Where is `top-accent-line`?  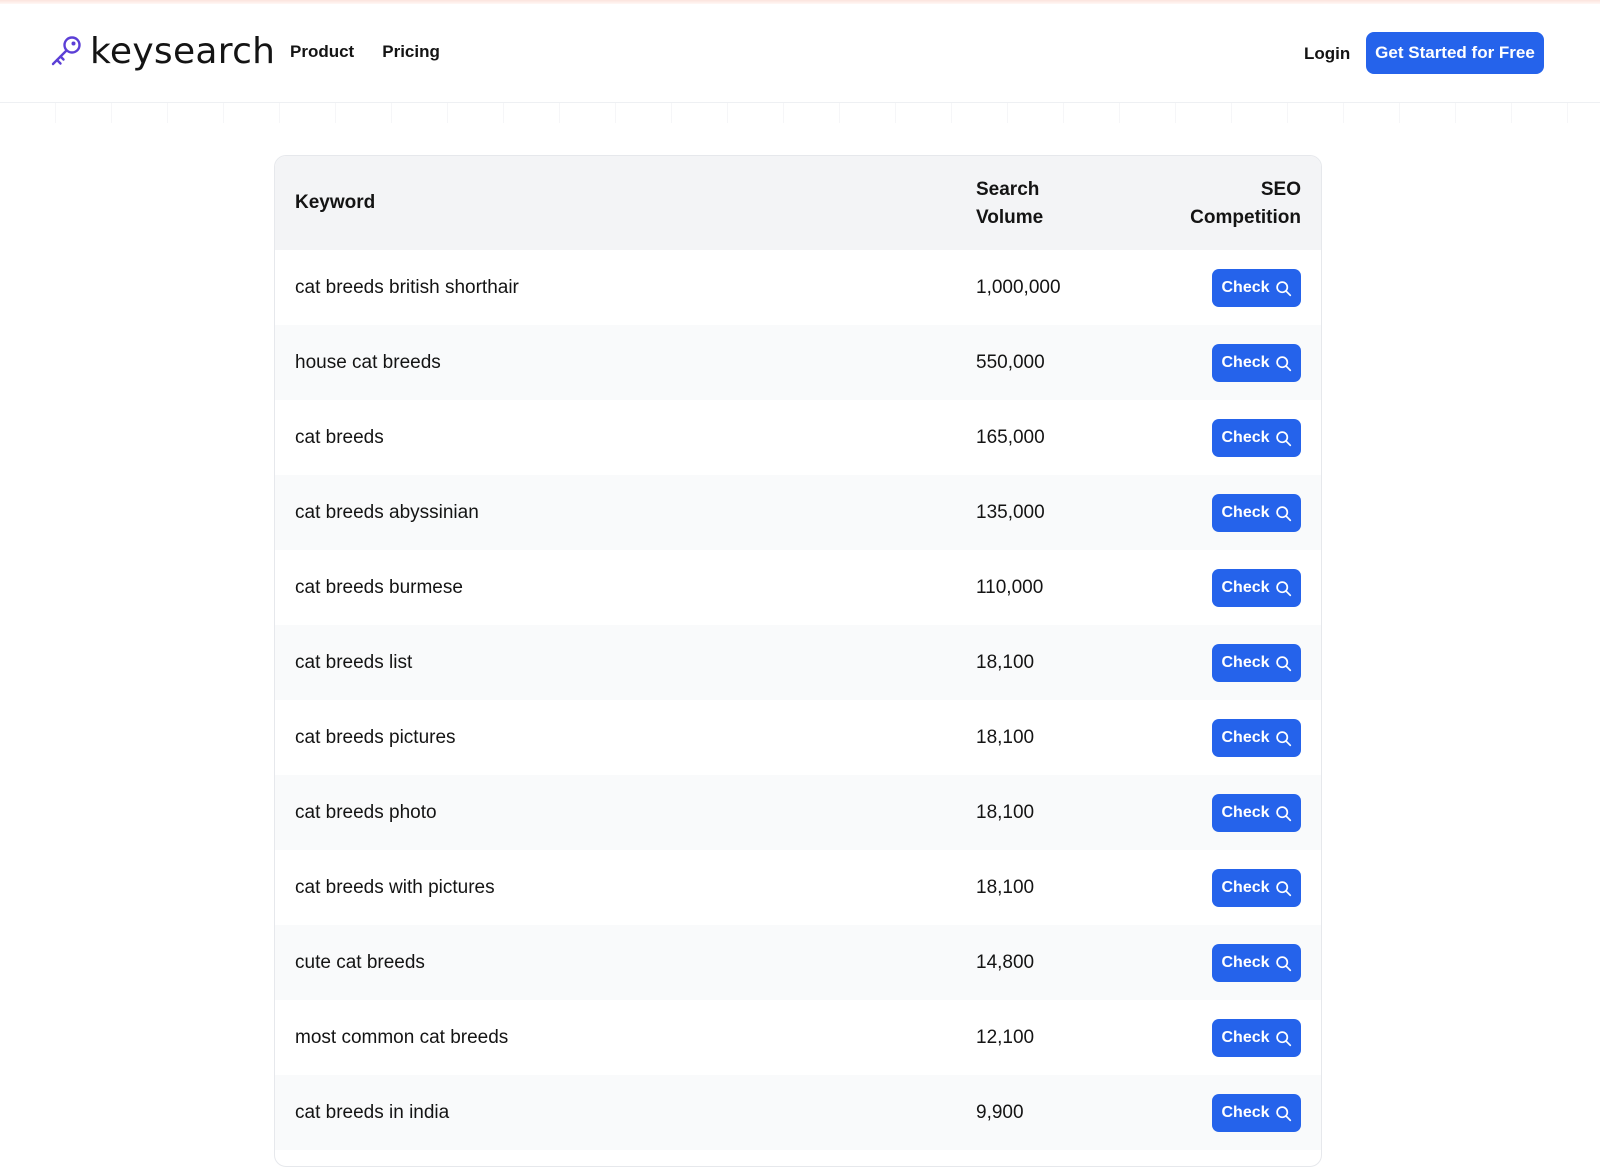 top-accent-line is located at coordinates (800, 2).